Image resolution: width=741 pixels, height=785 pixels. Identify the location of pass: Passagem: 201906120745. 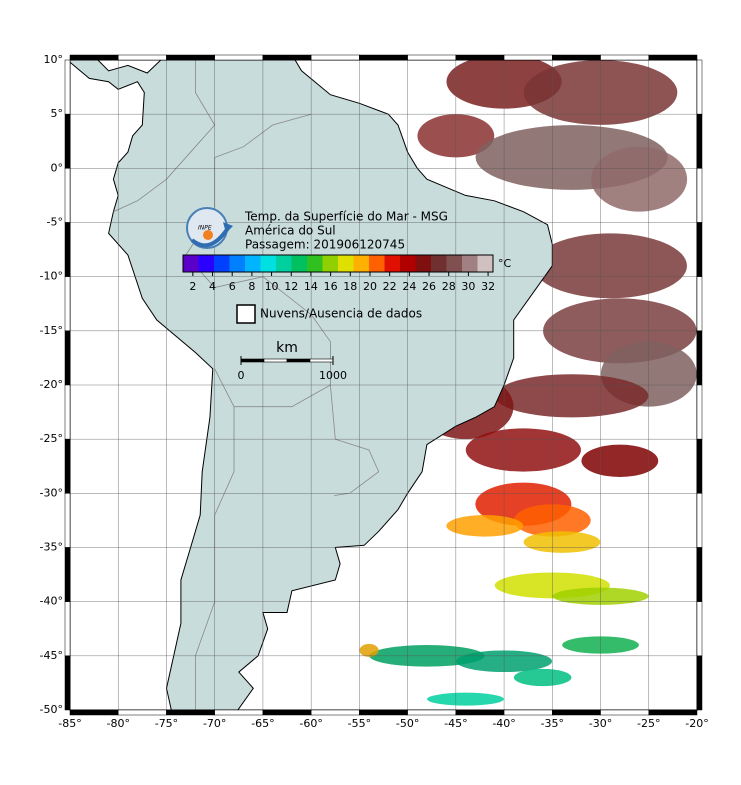
(325, 245).